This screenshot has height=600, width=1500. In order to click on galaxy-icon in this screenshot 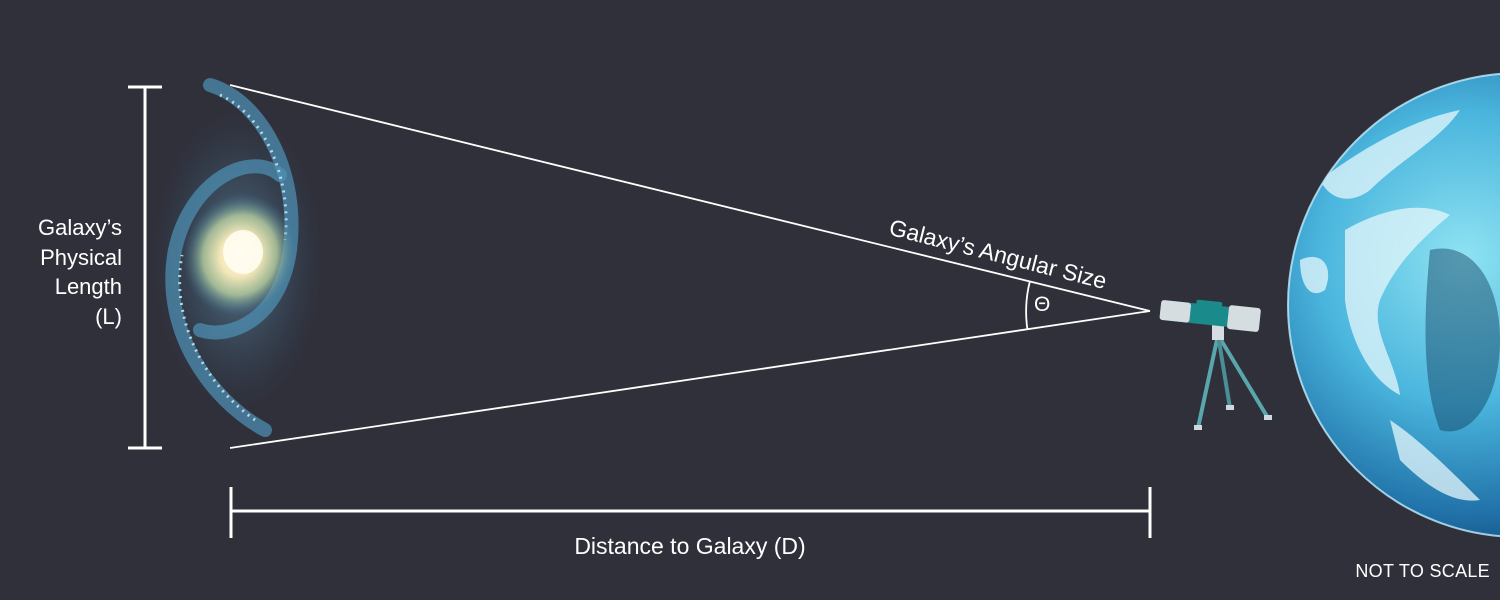, I will do `click(238, 257)`.